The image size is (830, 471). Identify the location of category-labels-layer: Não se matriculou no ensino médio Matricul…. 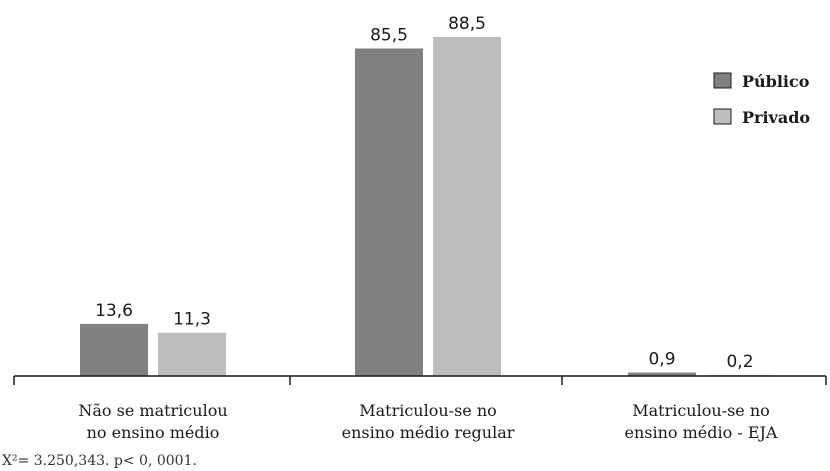
(428, 421).